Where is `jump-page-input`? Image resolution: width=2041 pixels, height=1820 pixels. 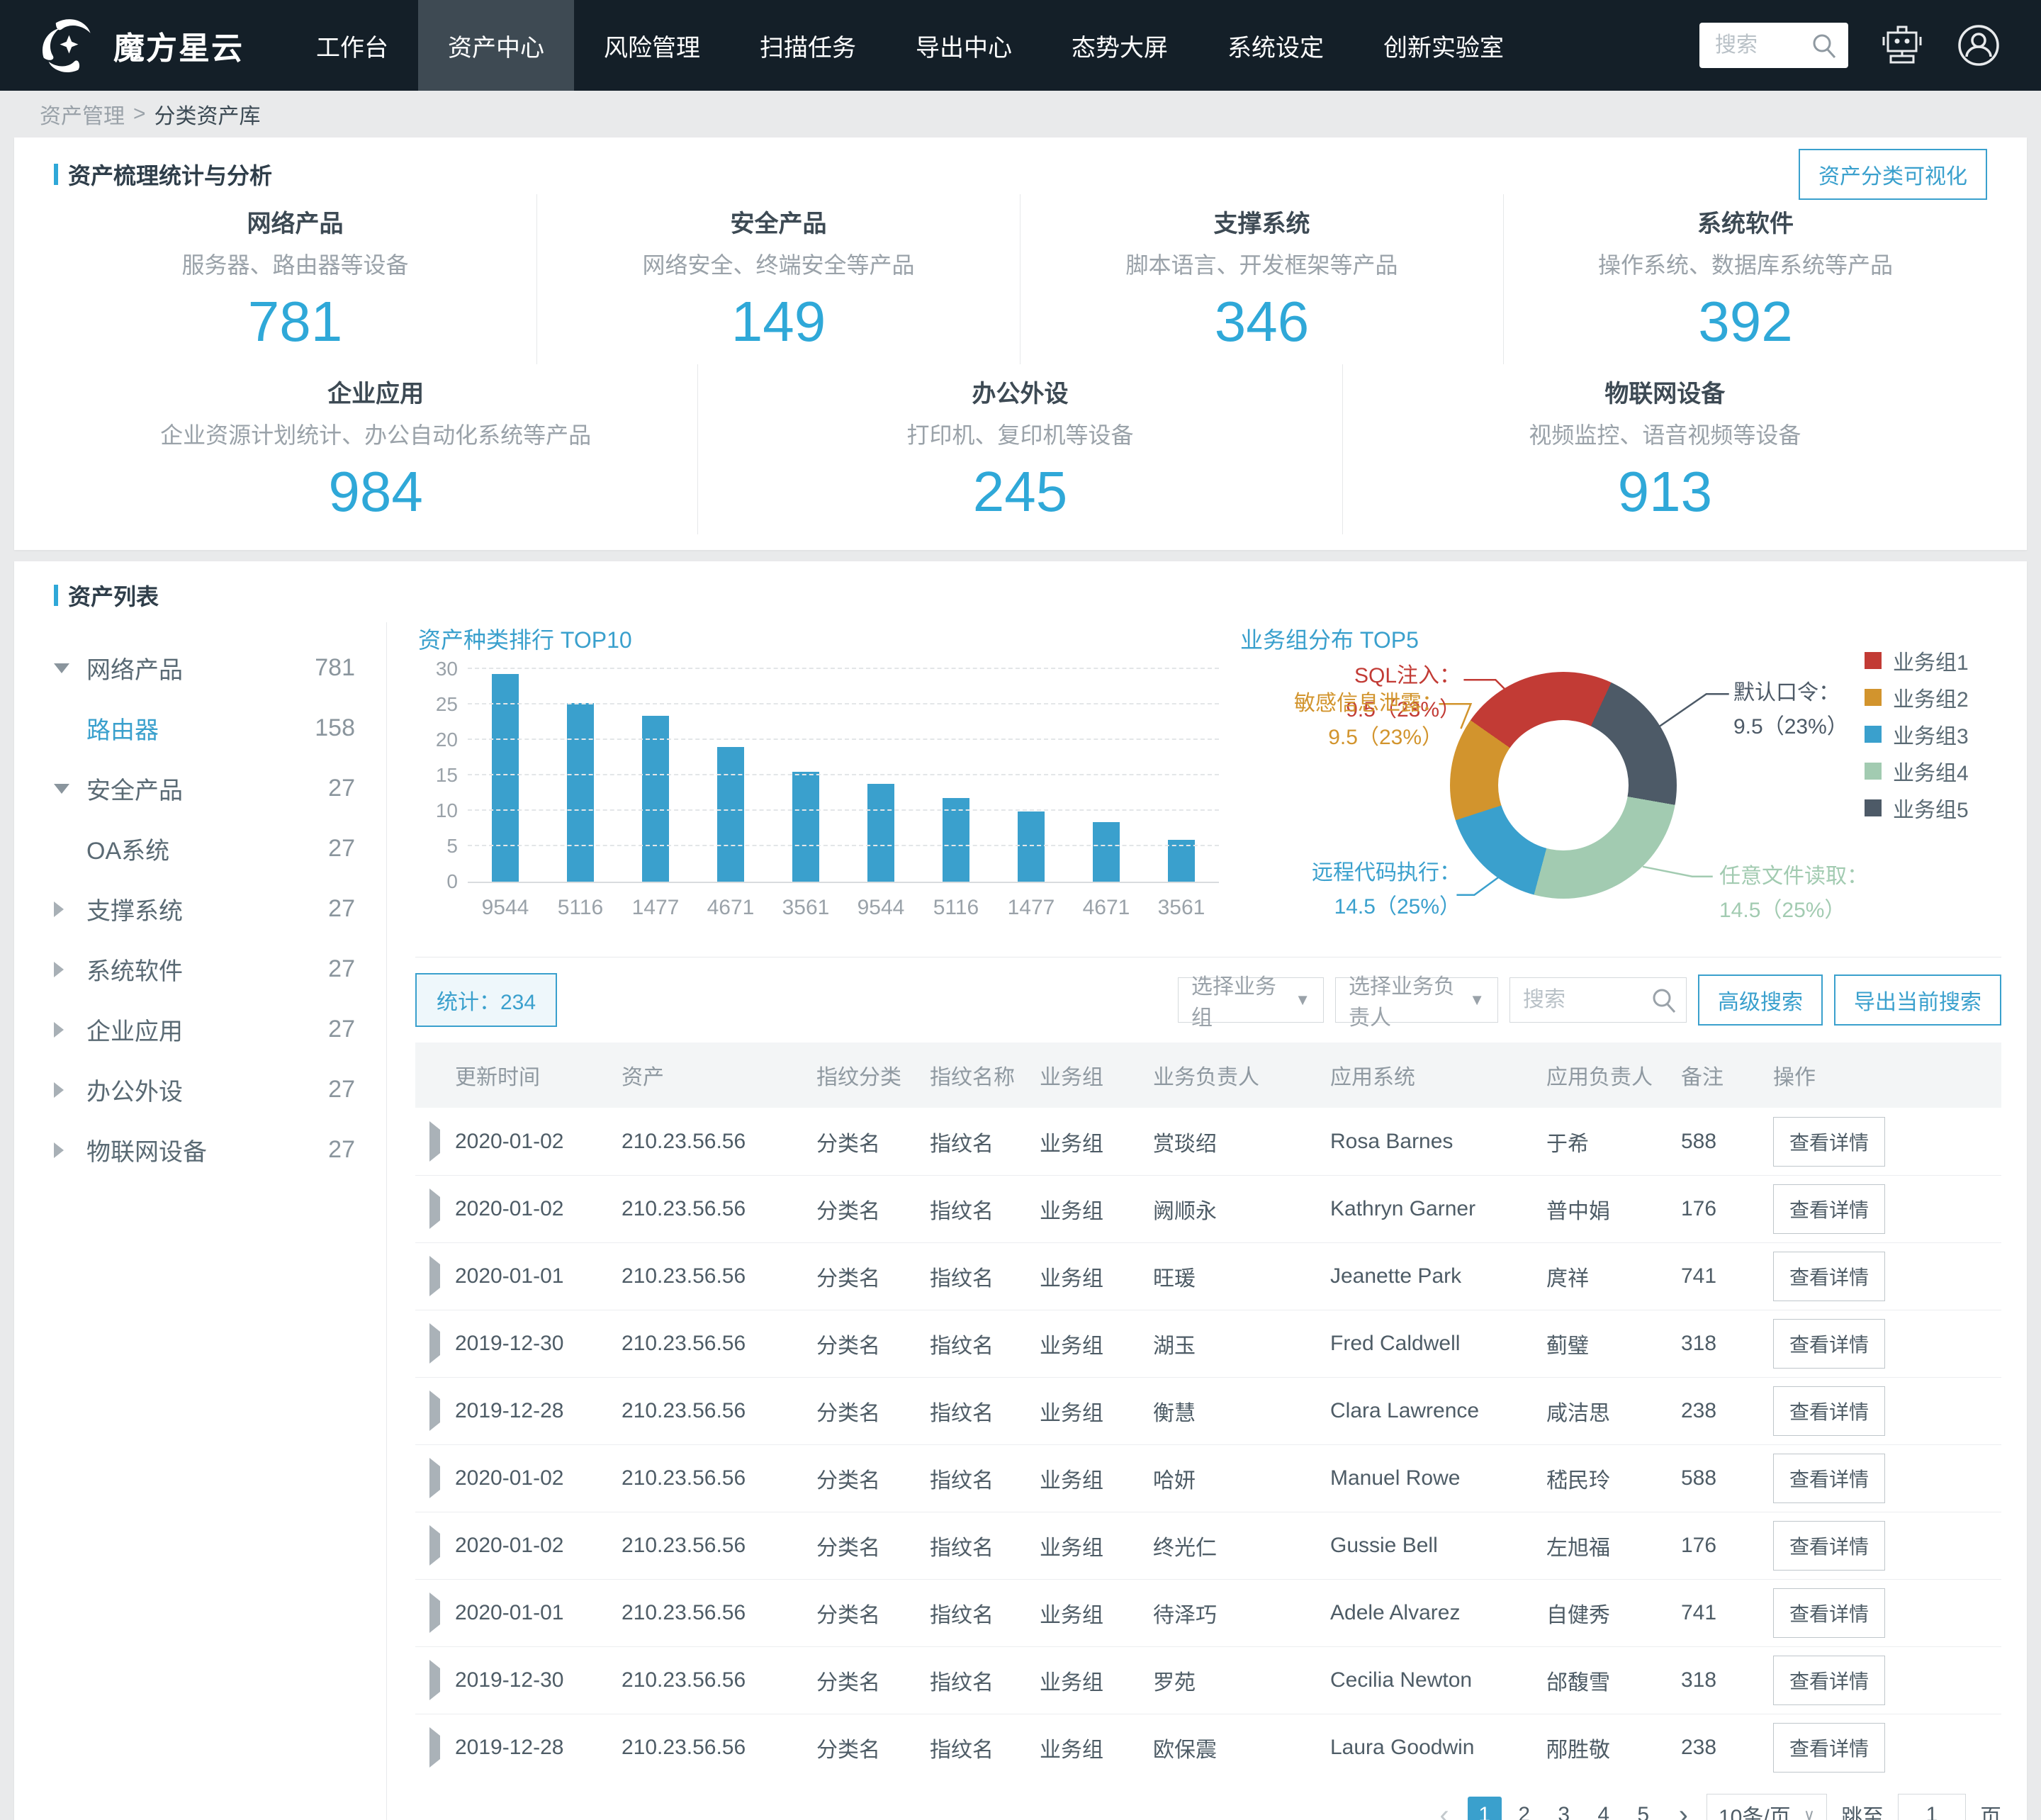
jump-page-input is located at coordinates (1932, 1807).